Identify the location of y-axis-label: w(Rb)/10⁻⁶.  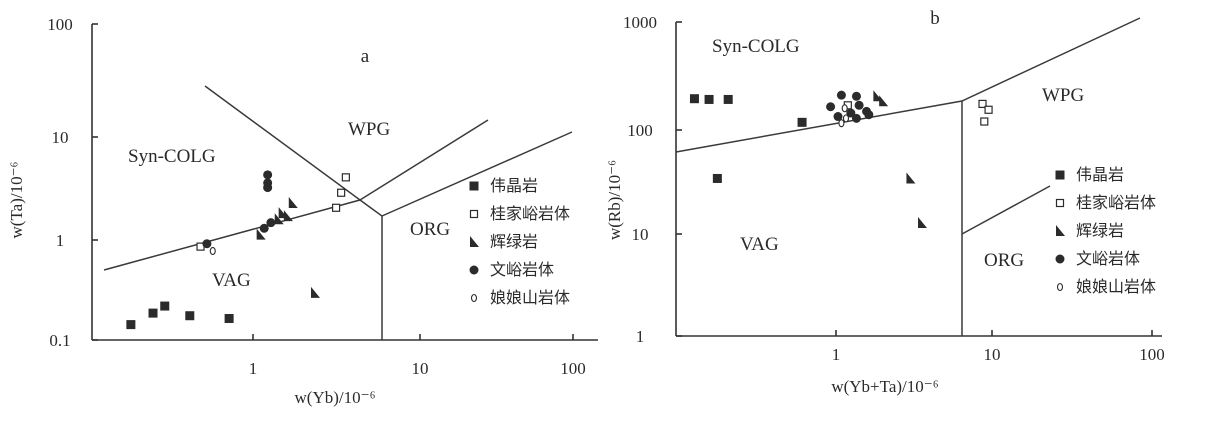
(614, 200).